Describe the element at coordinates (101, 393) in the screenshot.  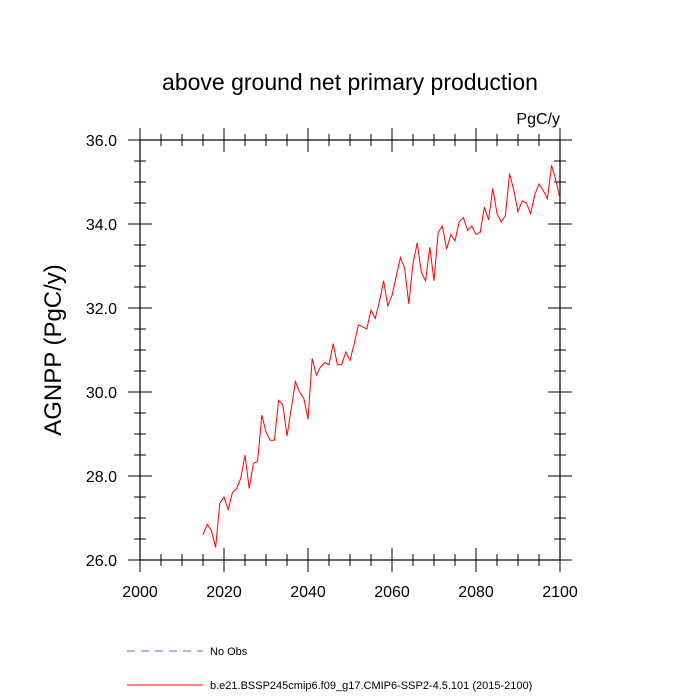
I see `y-tick-label: 30.0` at that location.